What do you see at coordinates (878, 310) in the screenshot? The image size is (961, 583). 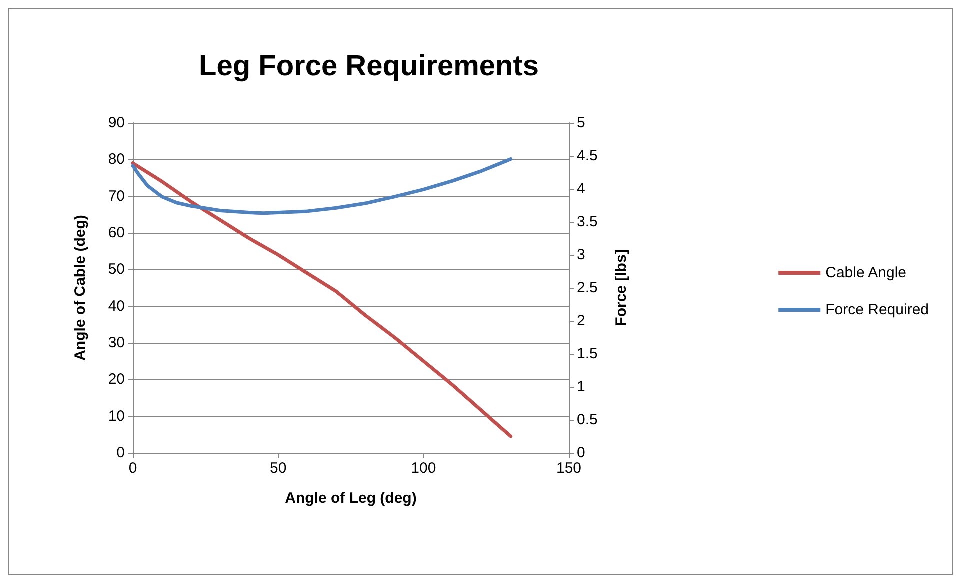 I see `legend-label: Force Required` at bounding box center [878, 310].